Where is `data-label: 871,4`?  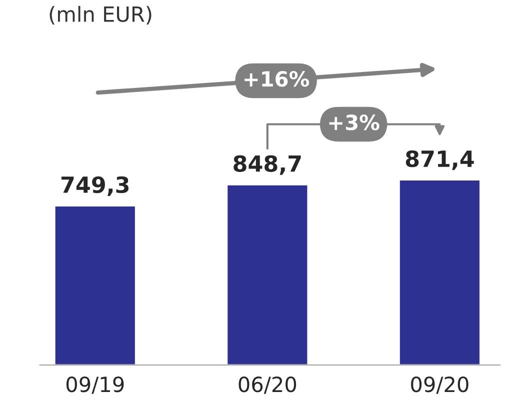 data-label: 871,4 is located at coordinates (440, 160).